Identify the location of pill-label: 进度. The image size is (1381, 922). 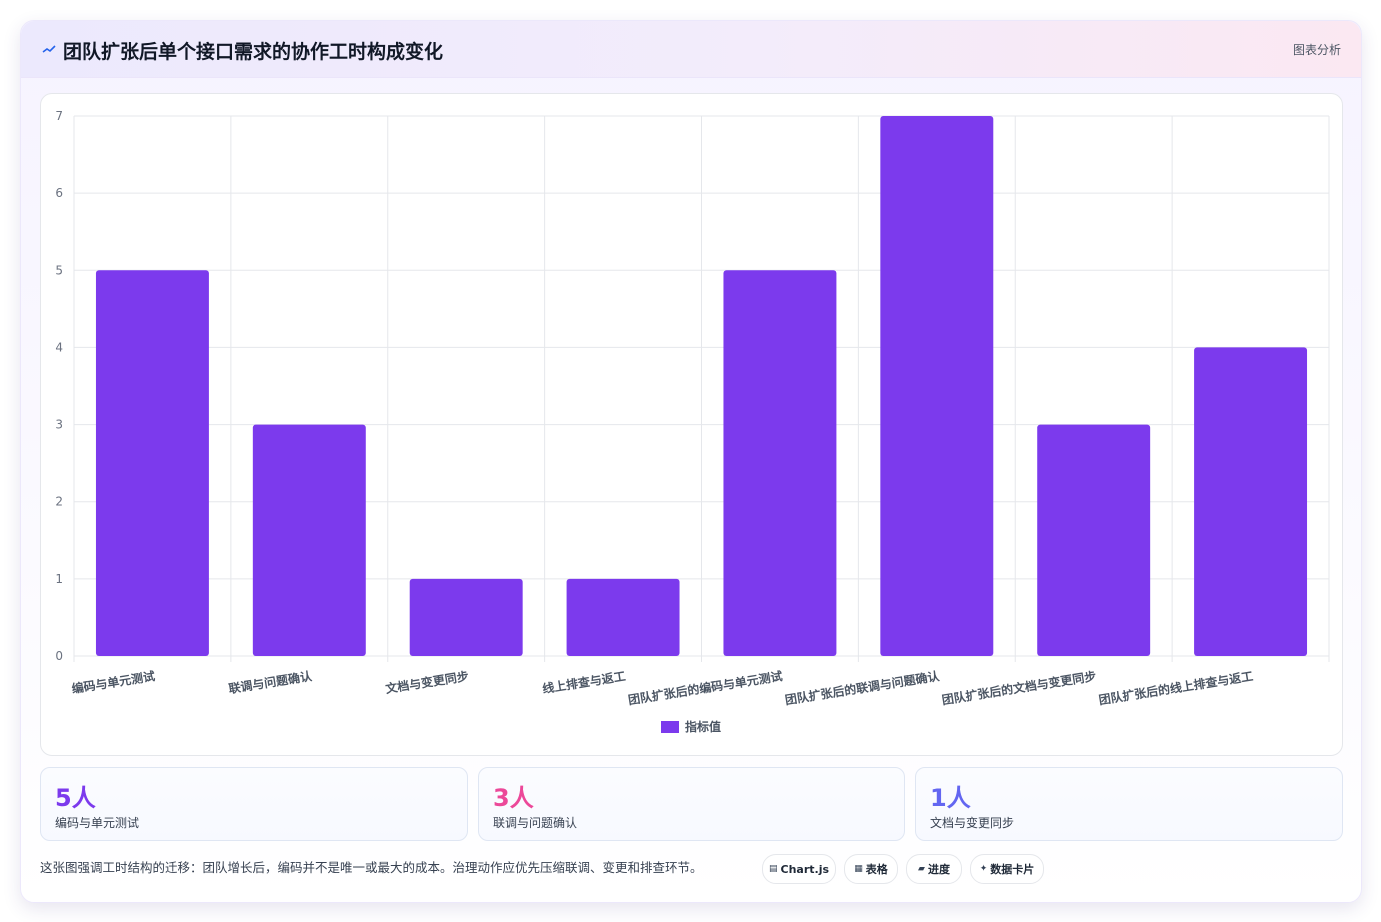
(938, 869).